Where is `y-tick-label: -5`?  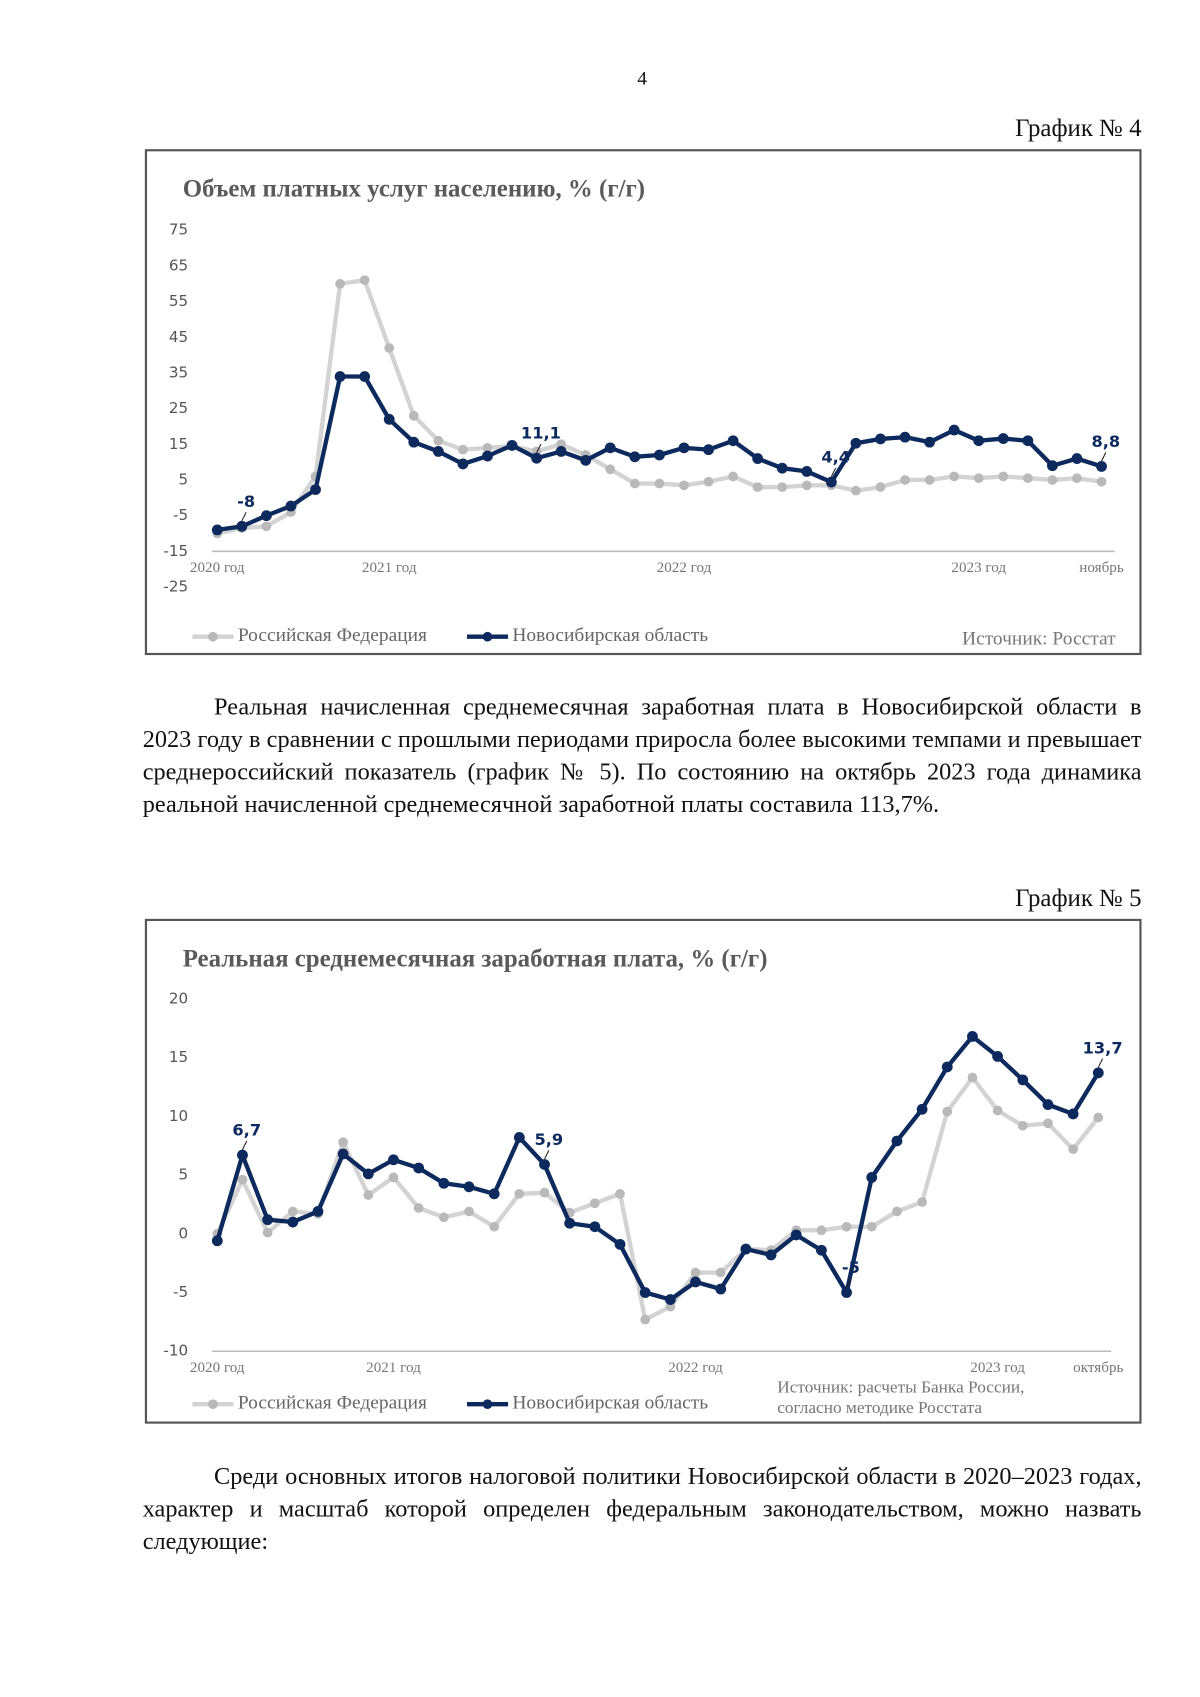
y-tick-label: -5 is located at coordinates (180, 1292).